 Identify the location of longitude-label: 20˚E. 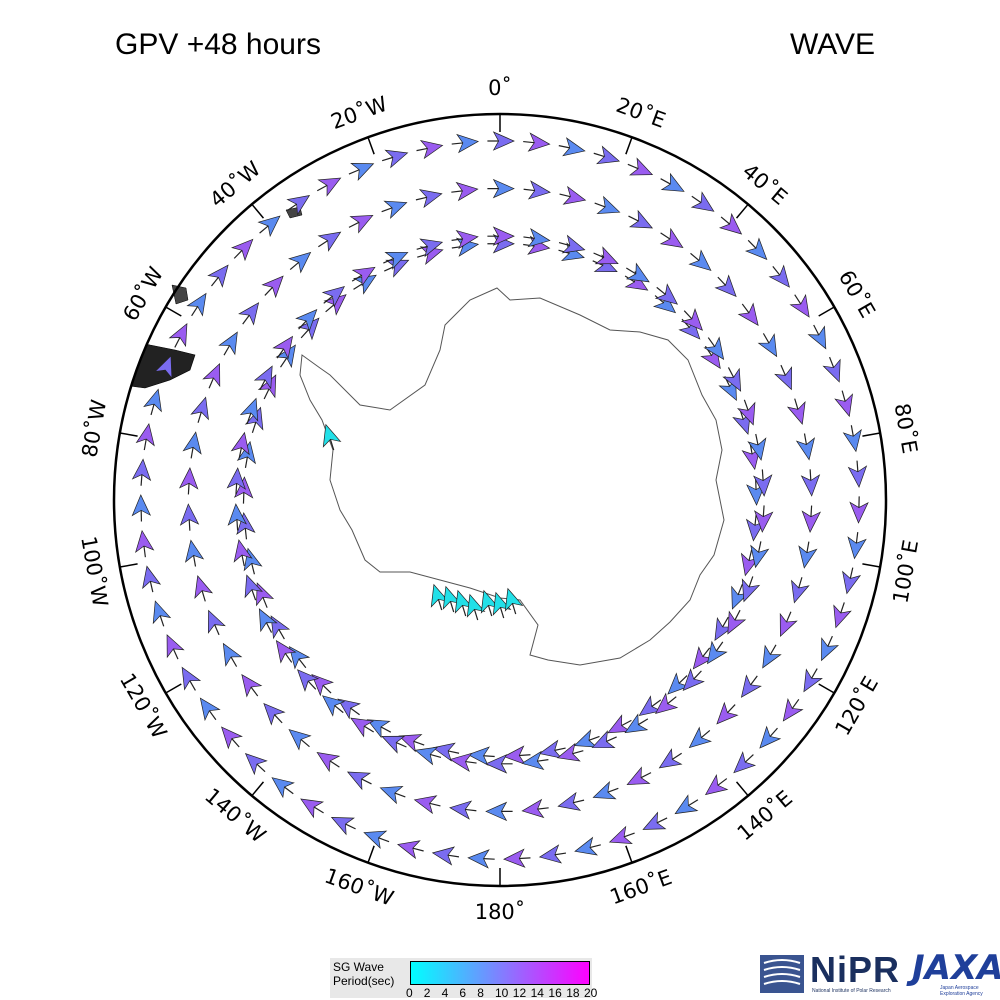
(641, 113).